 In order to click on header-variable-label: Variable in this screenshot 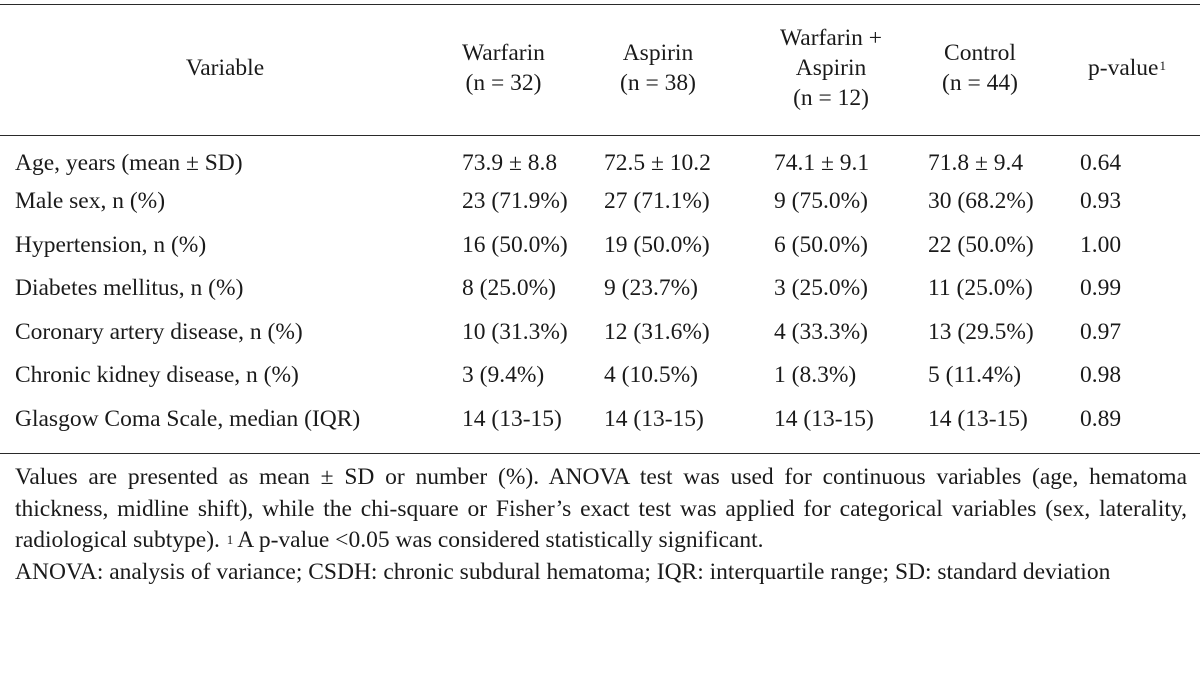, I will do `click(225, 68)`.